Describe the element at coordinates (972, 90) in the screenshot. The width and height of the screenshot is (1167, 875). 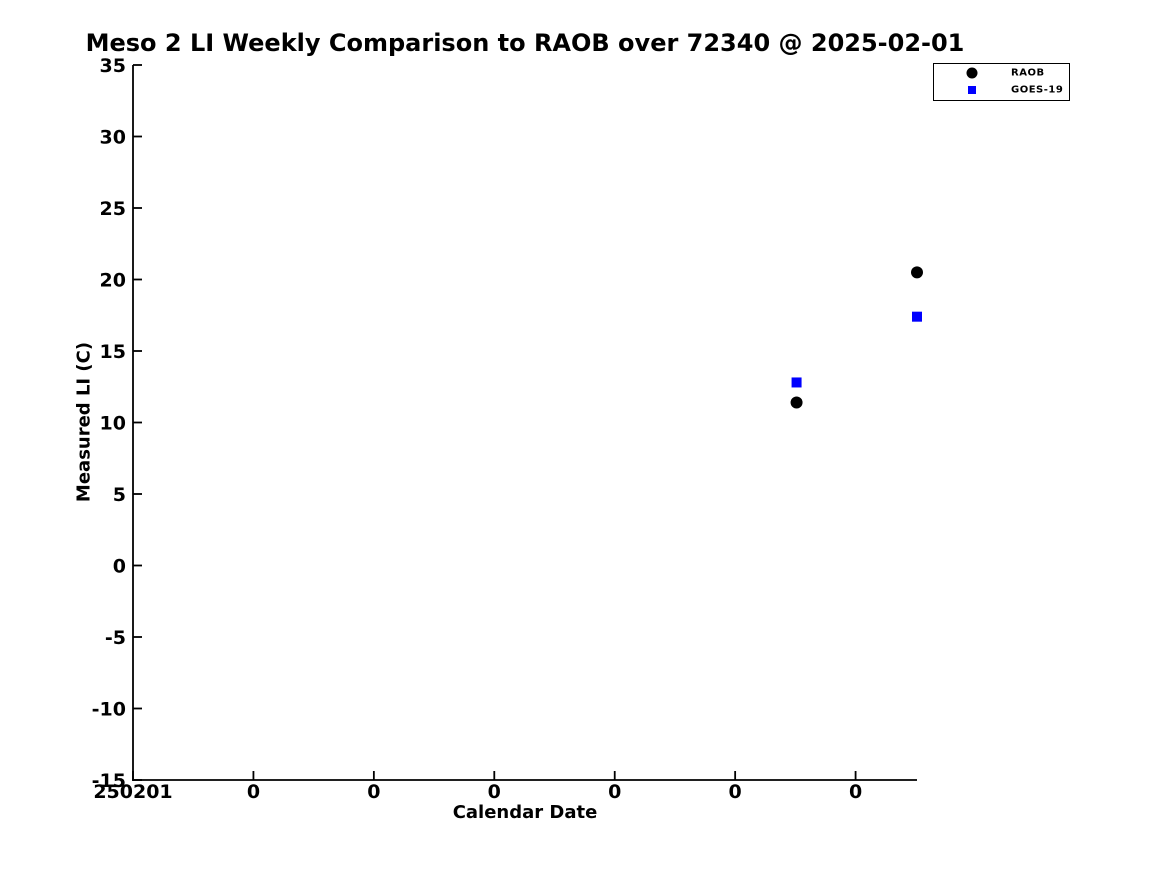
I see `goes19-square-marker-icon` at that location.